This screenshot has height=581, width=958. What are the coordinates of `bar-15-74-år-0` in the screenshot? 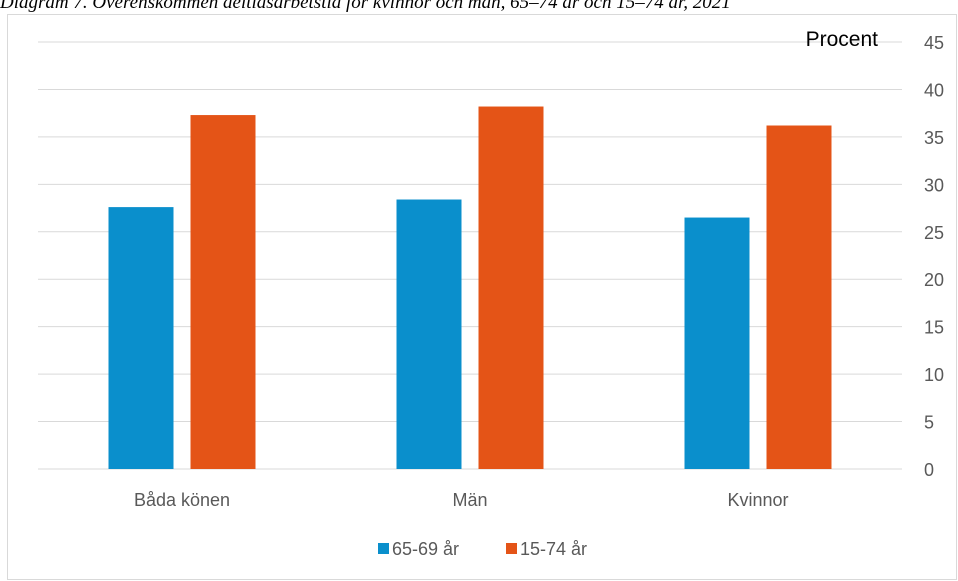 It's located at (223, 292).